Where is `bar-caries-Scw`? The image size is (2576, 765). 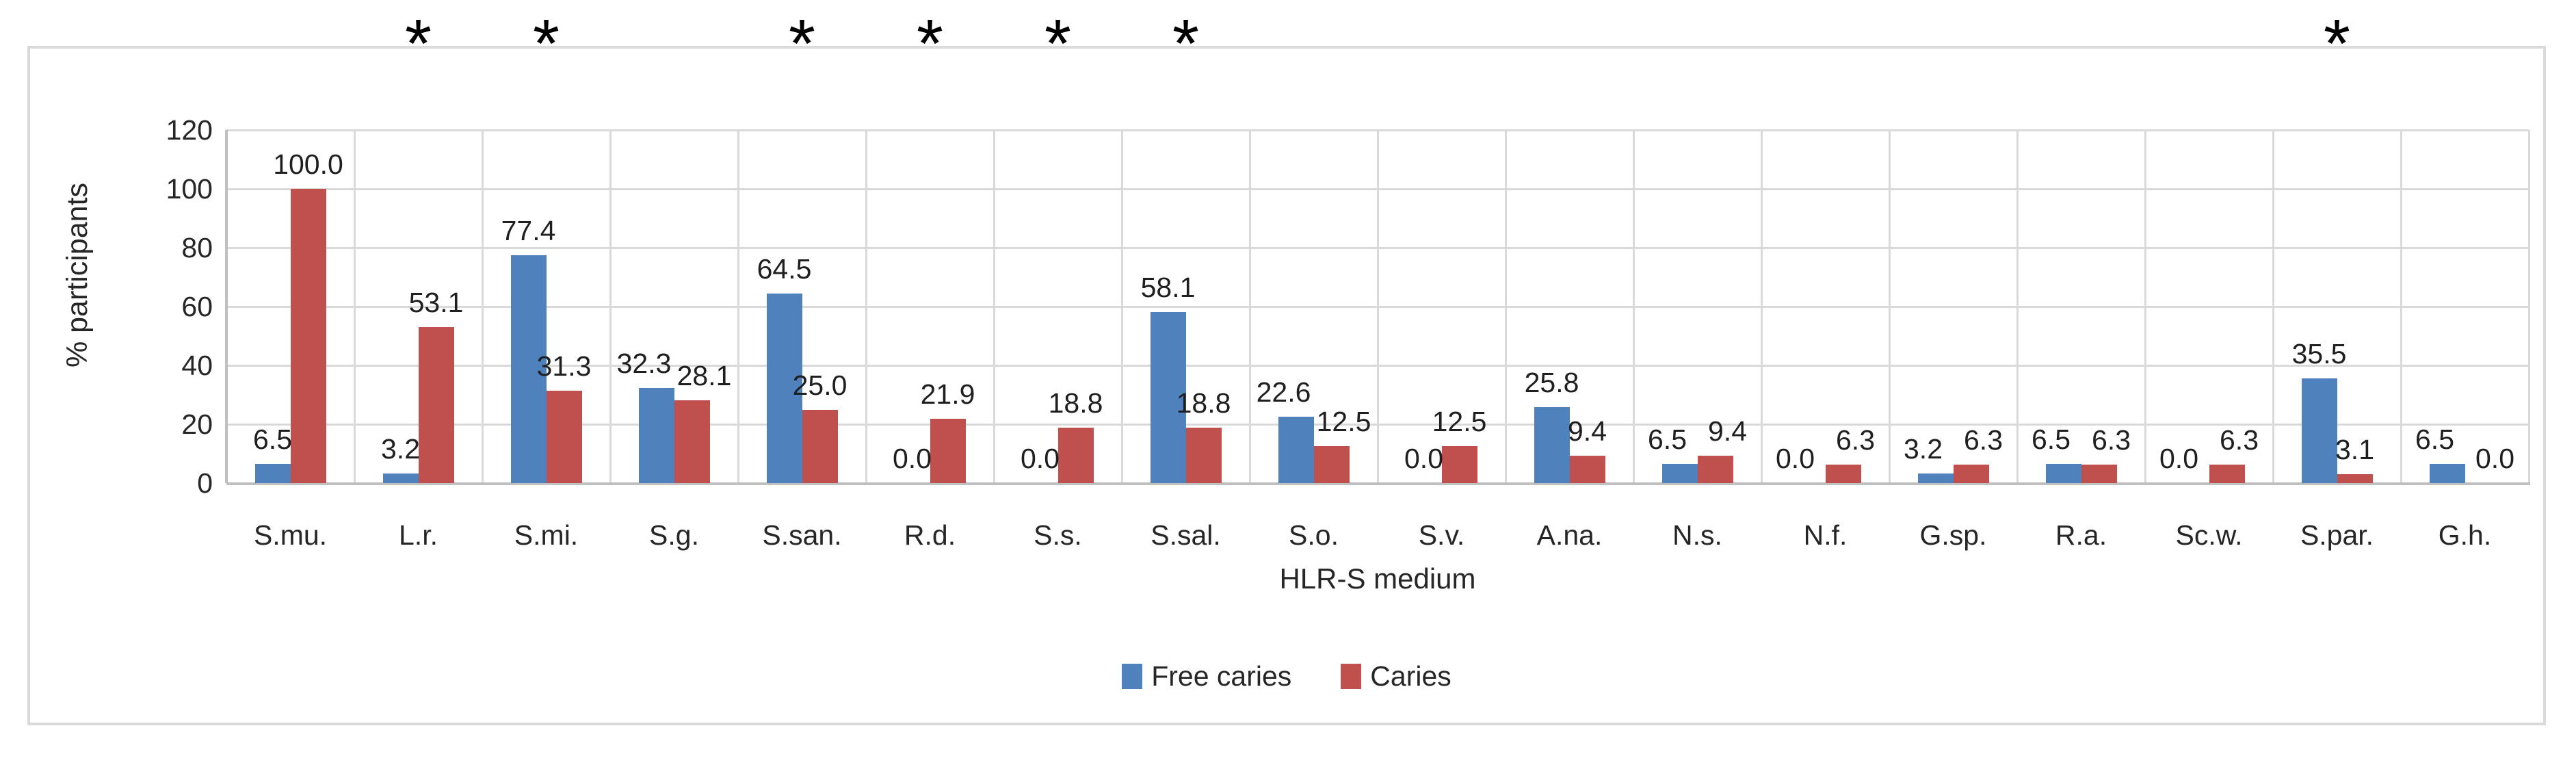 bar-caries-Scw is located at coordinates (2227, 473).